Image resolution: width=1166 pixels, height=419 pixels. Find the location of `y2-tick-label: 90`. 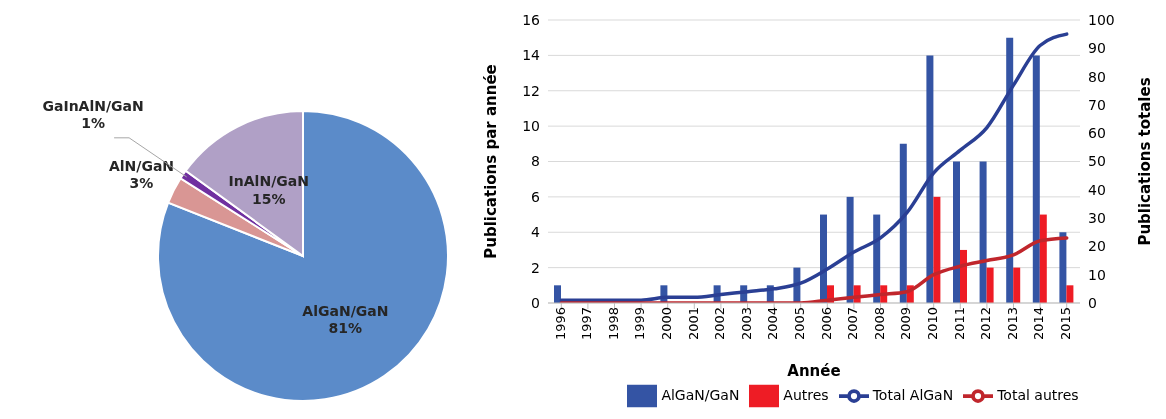

y2-tick-label: 90 is located at coordinates (1097, 48).